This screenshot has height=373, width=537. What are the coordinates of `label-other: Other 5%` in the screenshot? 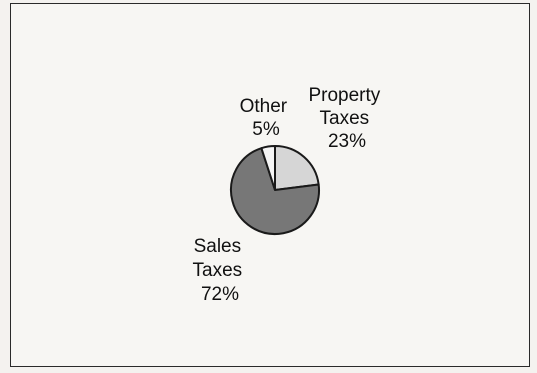 It's located at (266, 118).